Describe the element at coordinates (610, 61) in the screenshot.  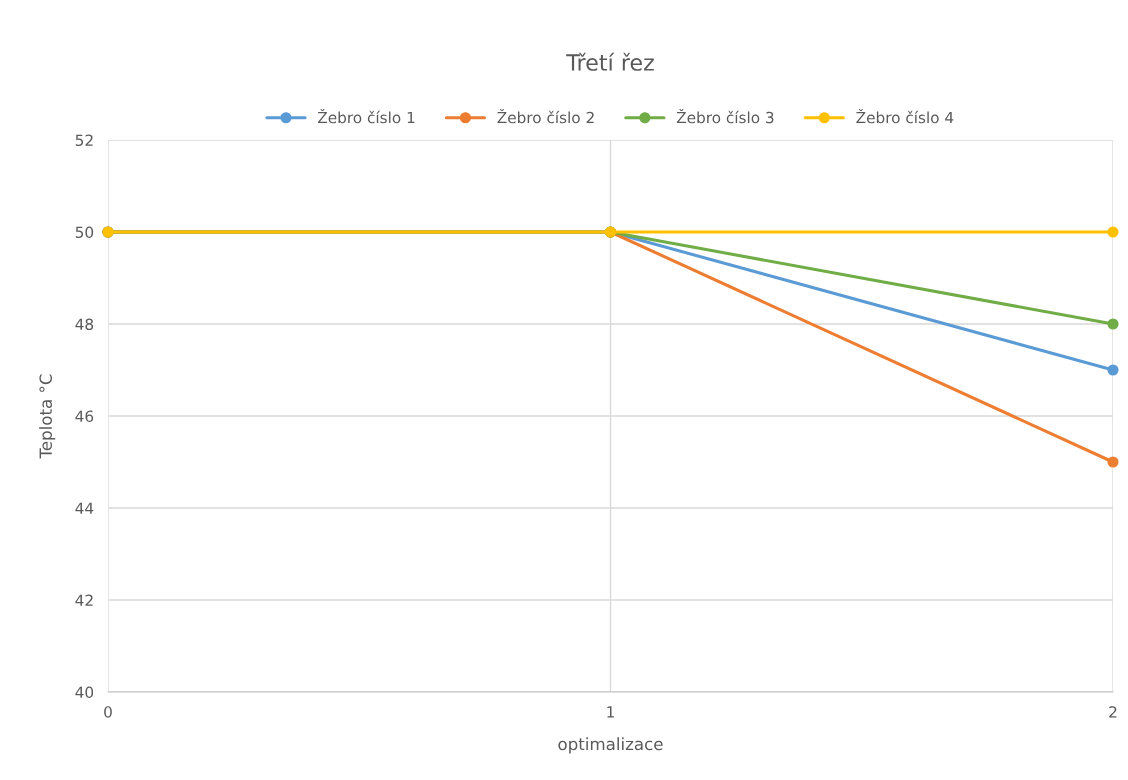
I see `chart-title: Třetí řez` at that location.